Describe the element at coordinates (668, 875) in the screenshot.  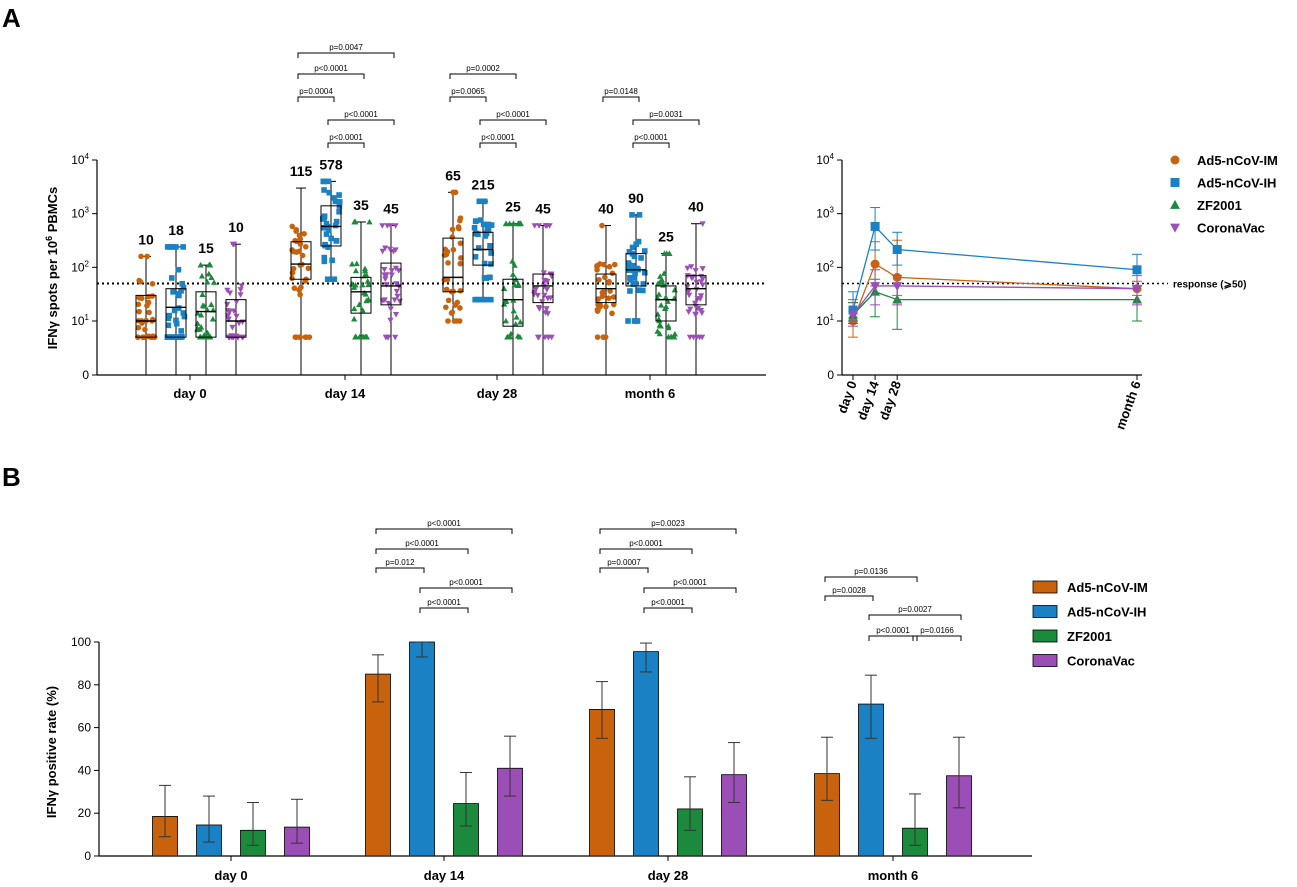
I see `b-x-tick-label: day 28` at that location.